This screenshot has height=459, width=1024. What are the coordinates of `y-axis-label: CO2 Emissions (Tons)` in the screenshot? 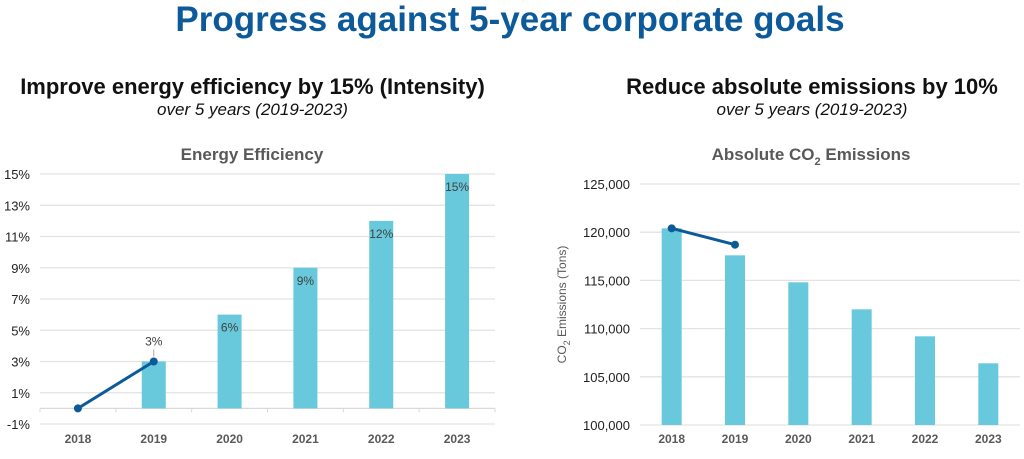 It's located at (563, 305).